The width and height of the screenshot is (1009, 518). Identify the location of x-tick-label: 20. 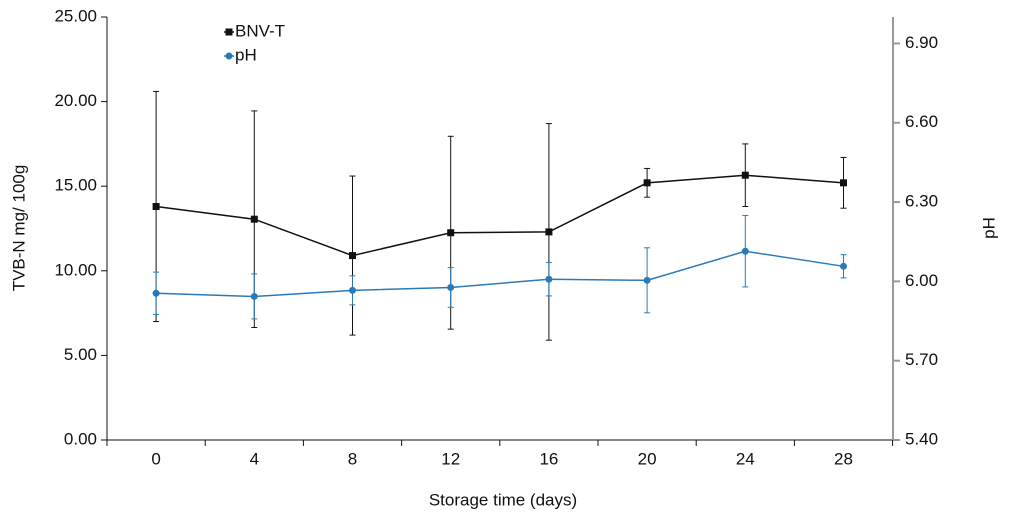
(647, 458).